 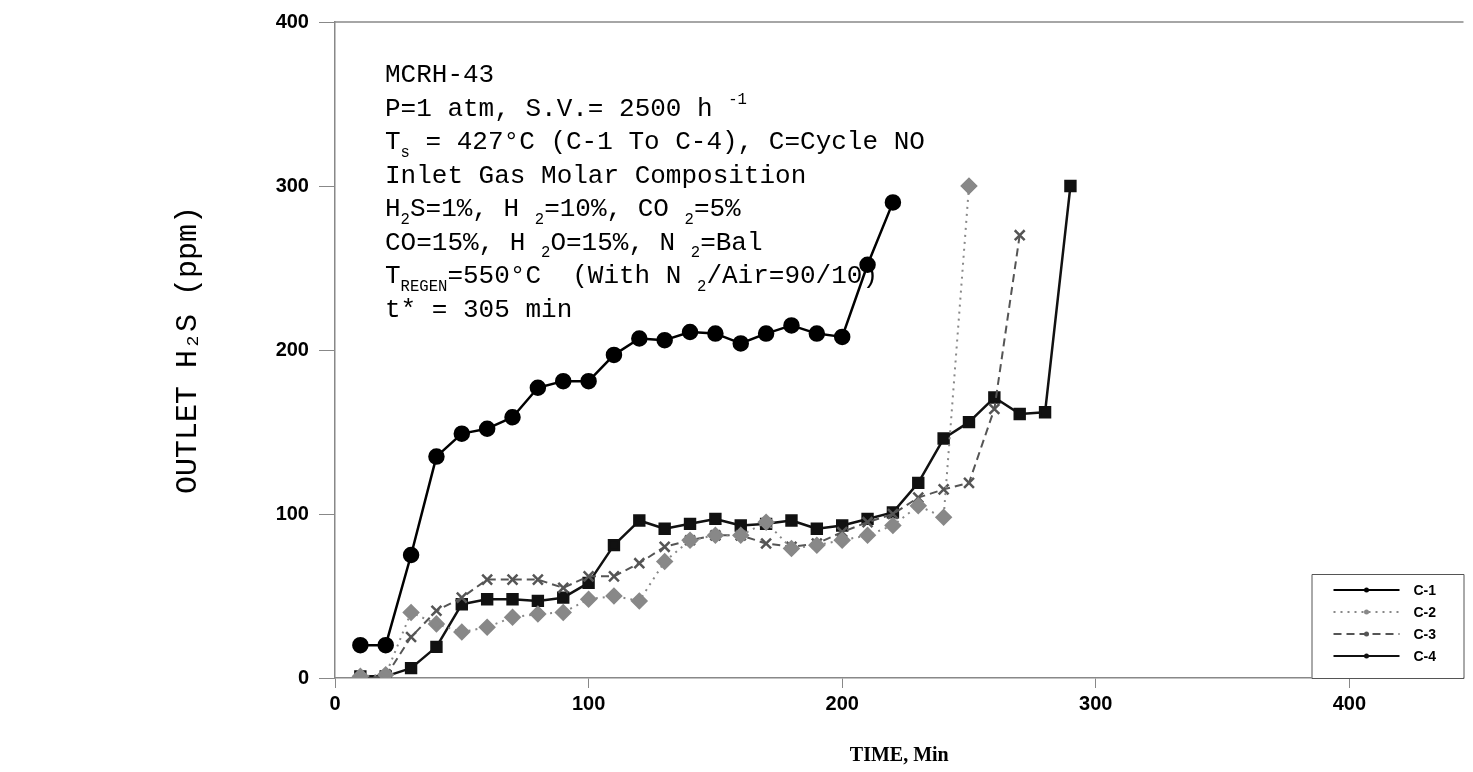 What do you see at coordinates (440, 75) in the screenshot?
I see `annotation: MCRH-43` at bounding box center [440, 75].